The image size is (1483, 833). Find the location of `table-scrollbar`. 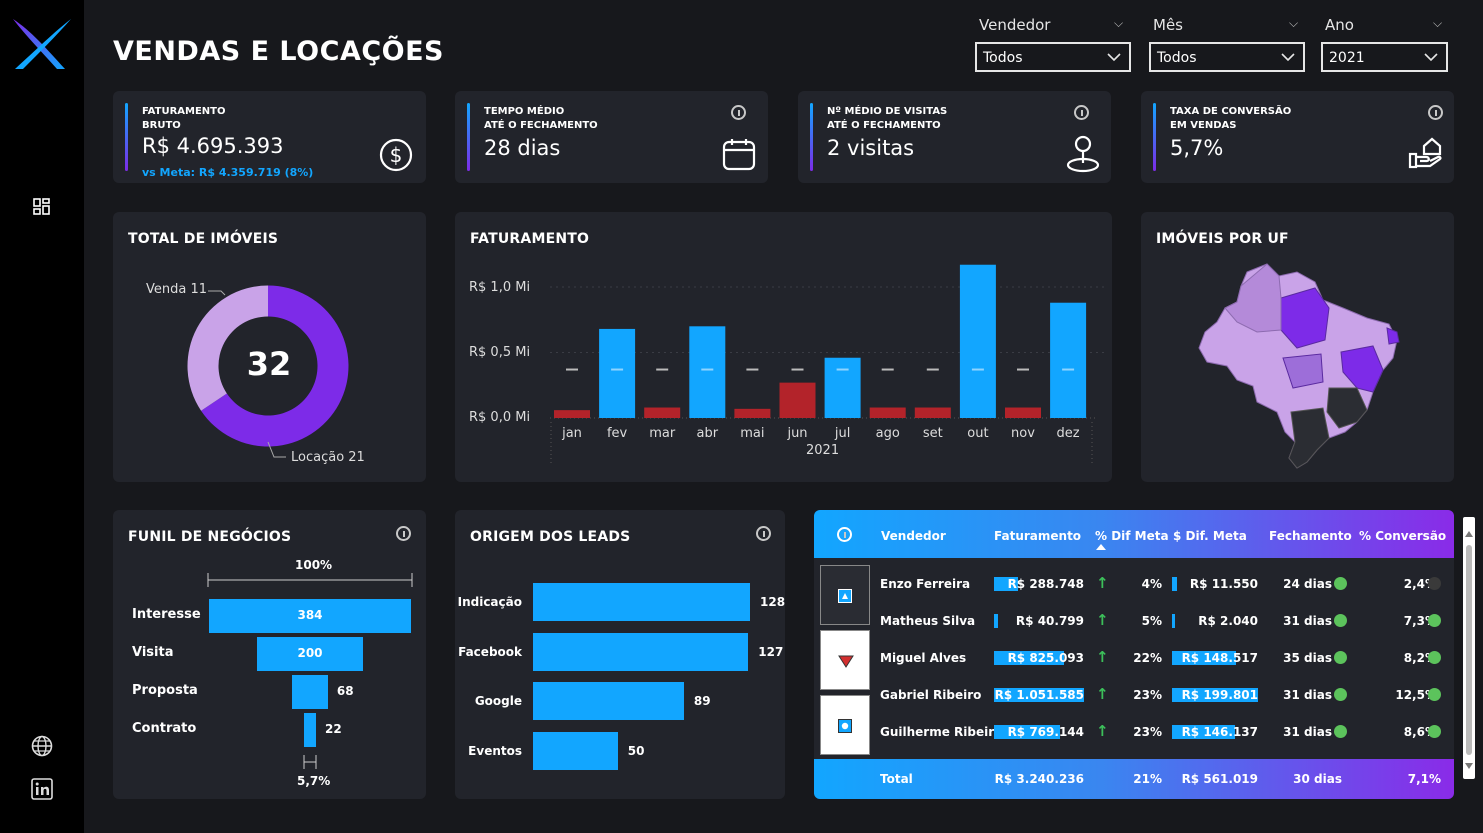

table-scrollbar is located at coordinates (1469, 648).